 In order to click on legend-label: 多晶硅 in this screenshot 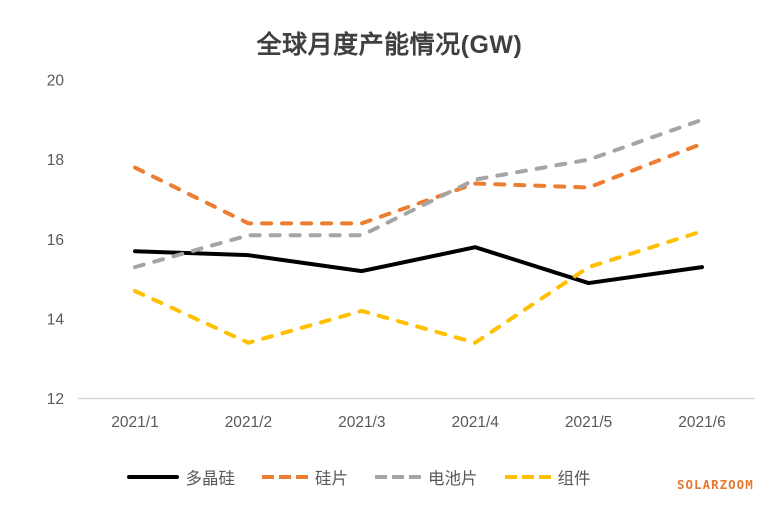, I will do `click(210, 479)`.